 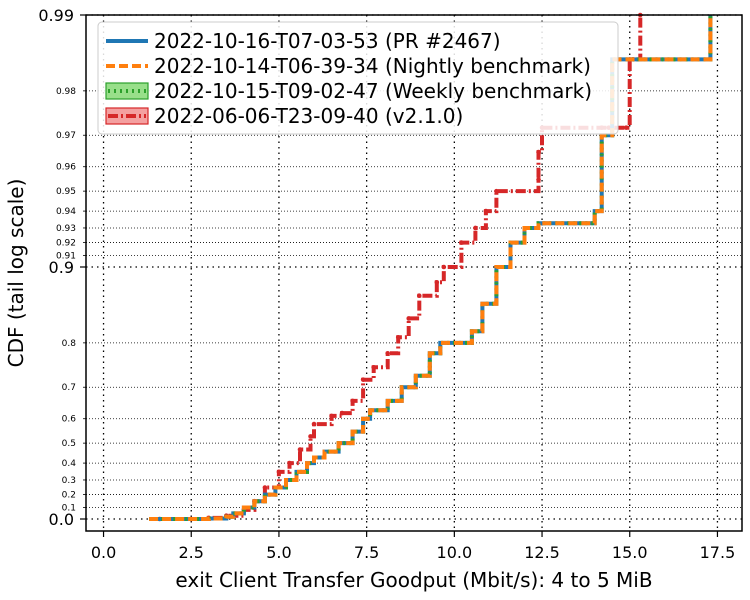 What do you see at coordinates (69, 508) in the screenshot?
I see `y-minor-tick-label: 0.1` at bounding box center [69, 508].